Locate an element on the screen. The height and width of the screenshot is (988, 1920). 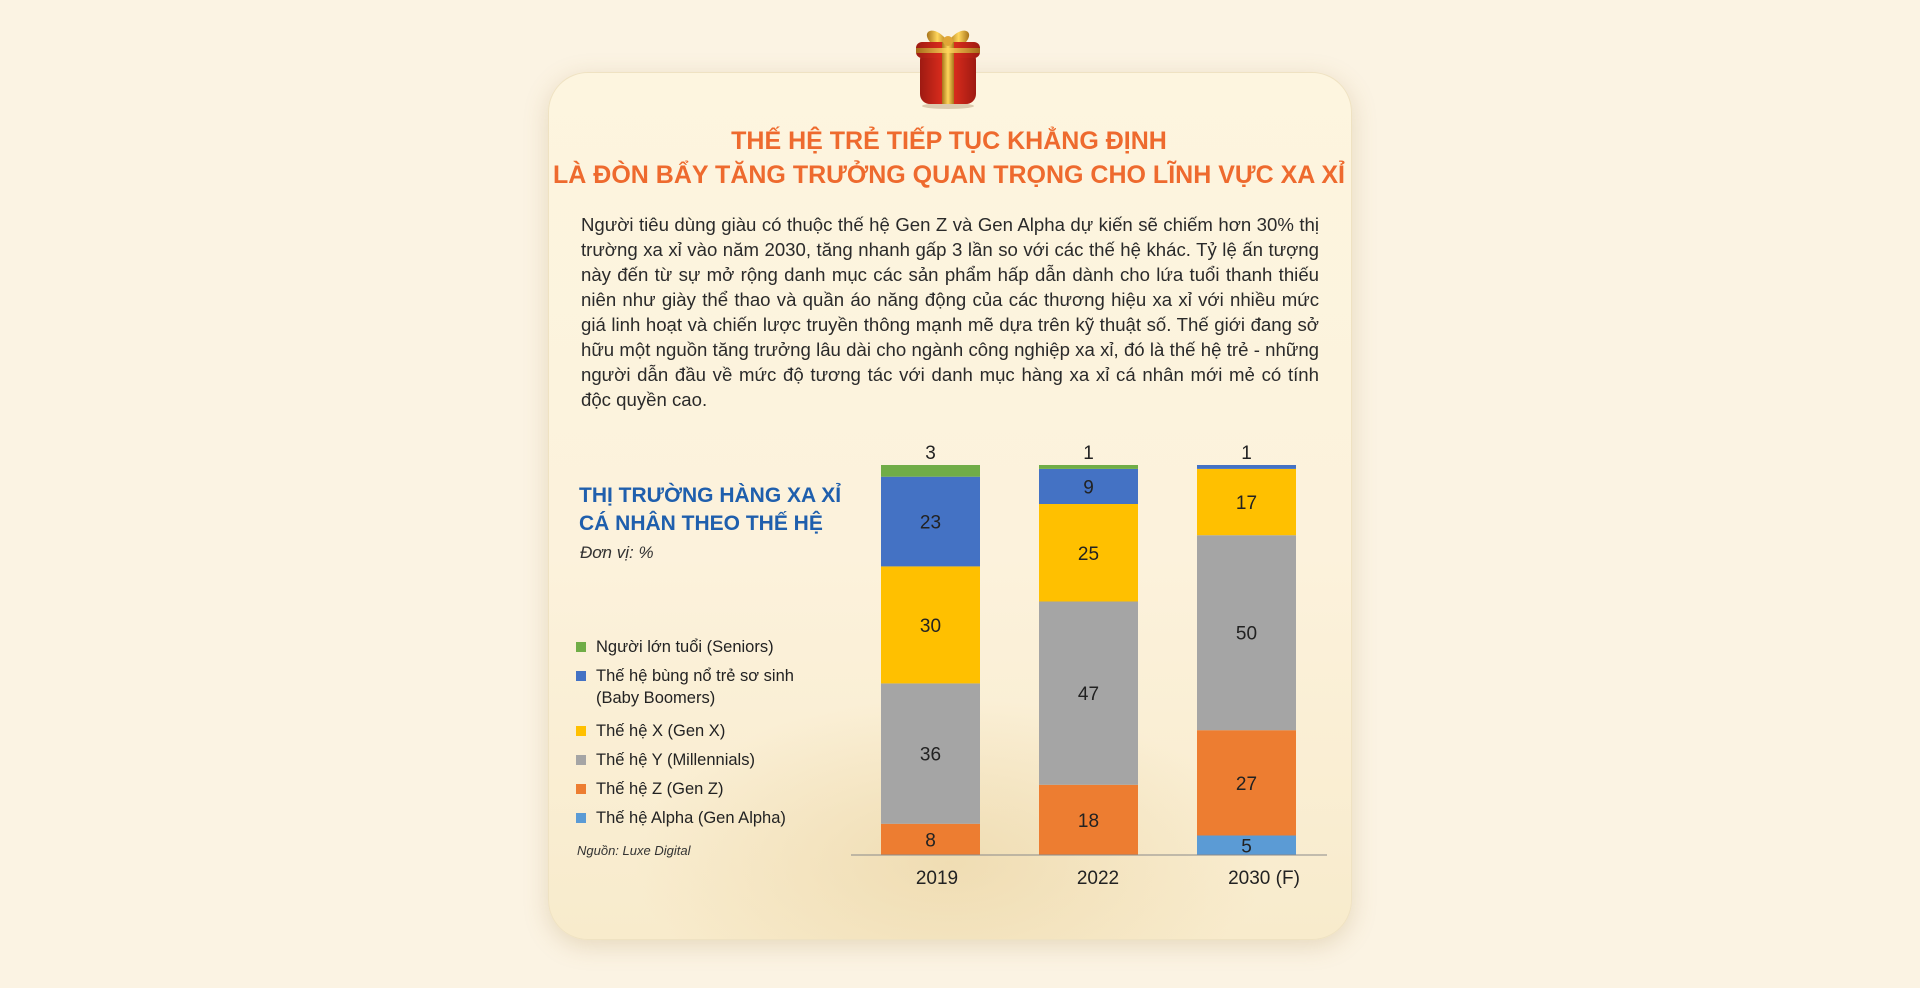
data-label: 30 is located at coordinates (930, 626).